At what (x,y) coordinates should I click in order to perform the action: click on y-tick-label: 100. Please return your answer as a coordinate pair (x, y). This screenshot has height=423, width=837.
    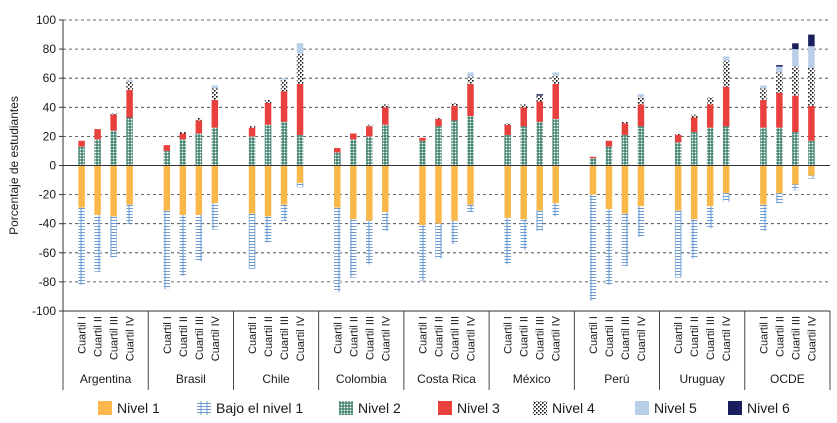
    Looking at the image, I should click on (46, 20).